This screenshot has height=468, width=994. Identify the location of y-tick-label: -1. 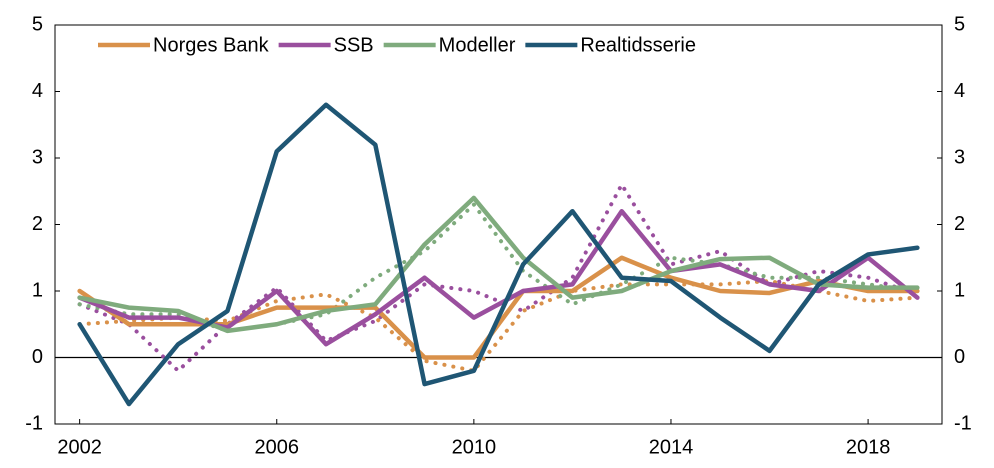
(34, 423).